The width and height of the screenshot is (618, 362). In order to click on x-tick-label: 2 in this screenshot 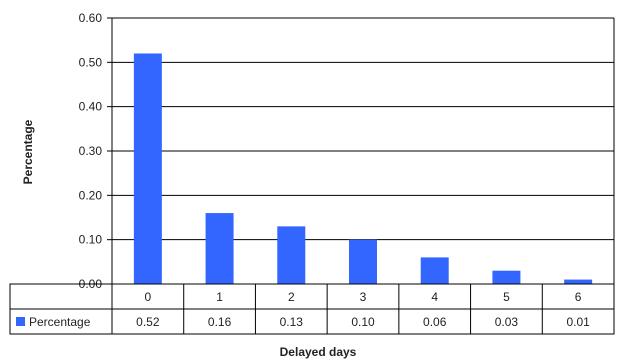, I will do `click(291, 297)`.